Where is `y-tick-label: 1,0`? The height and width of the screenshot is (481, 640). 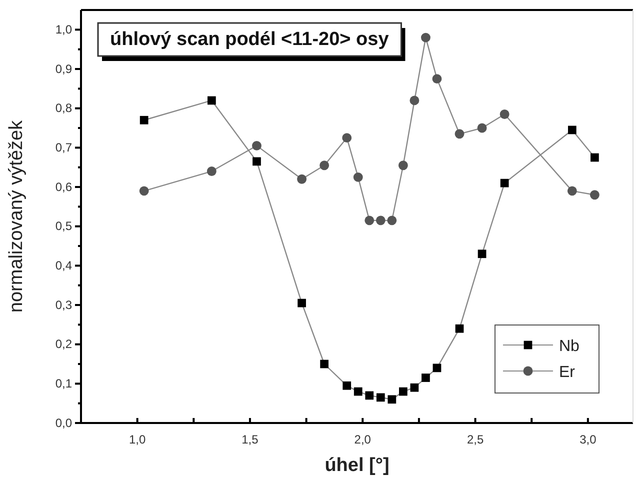
y-tick-label: 1,0 is located at coordinates (63, 29).